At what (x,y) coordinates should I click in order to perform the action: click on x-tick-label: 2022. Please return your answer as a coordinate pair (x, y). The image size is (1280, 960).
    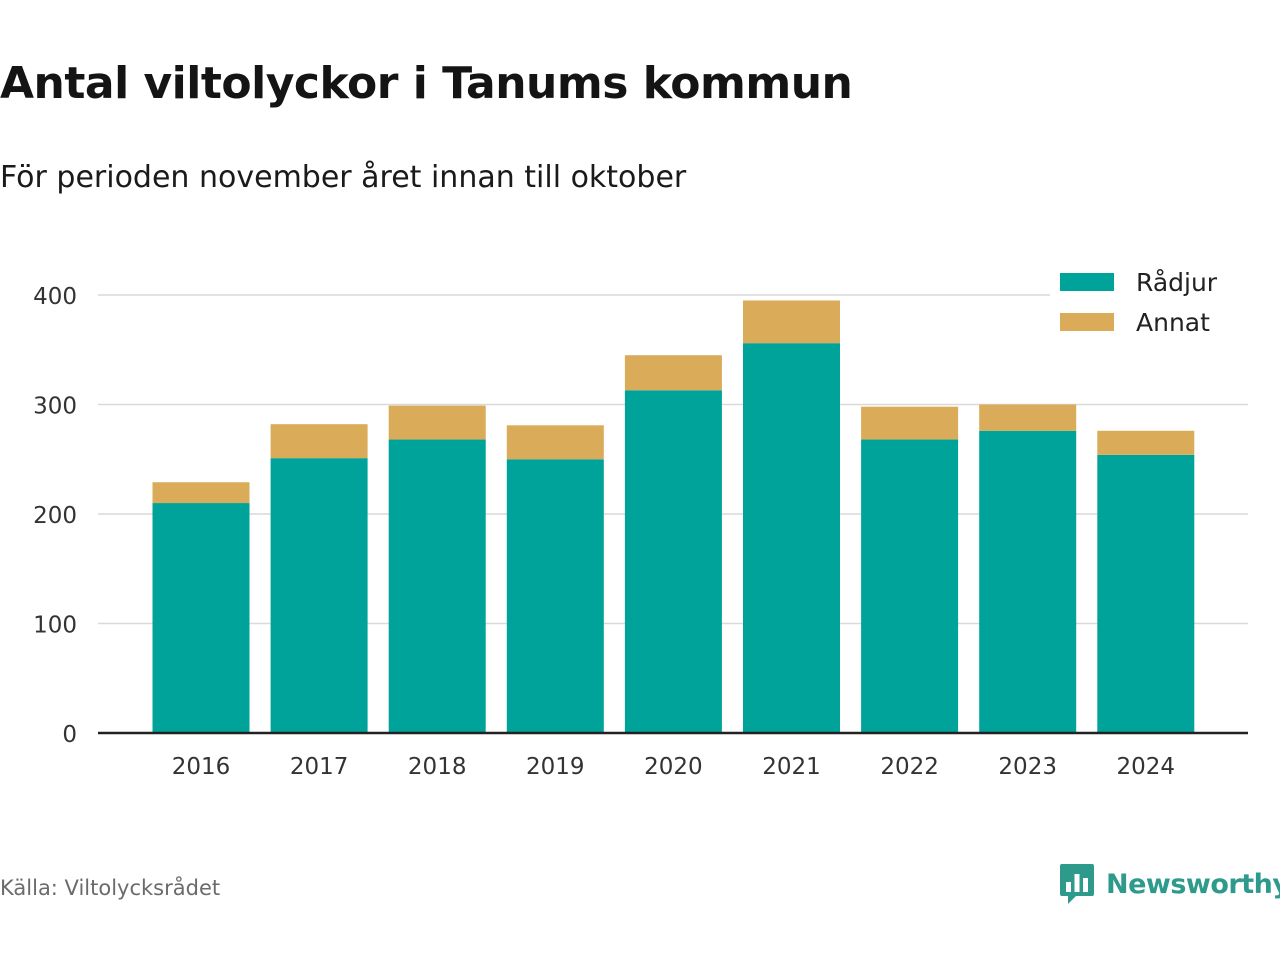
    Looking at the image, I should click on (909, 767).